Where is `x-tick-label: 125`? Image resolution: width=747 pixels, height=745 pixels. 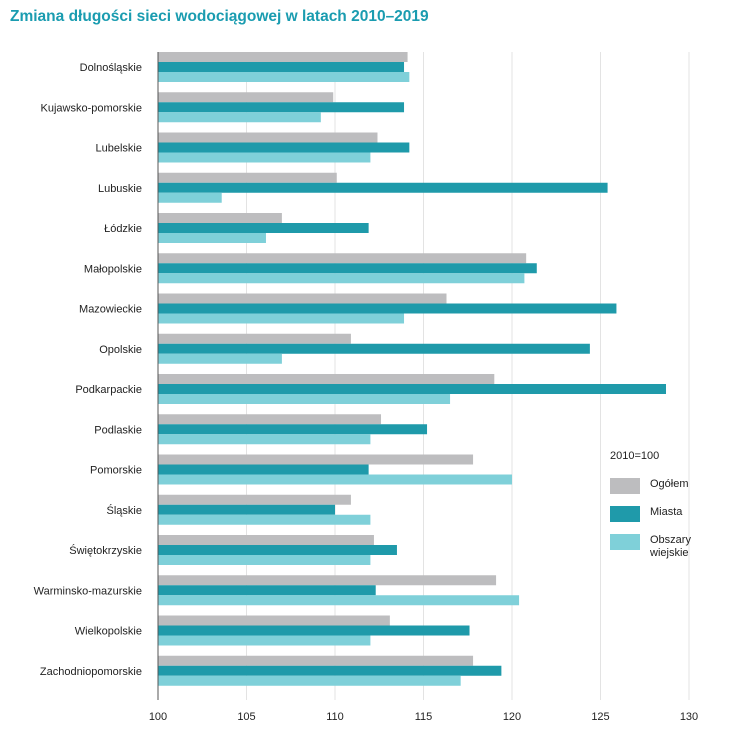
x-tick-label: 125 is located at coordinates (600, 717).